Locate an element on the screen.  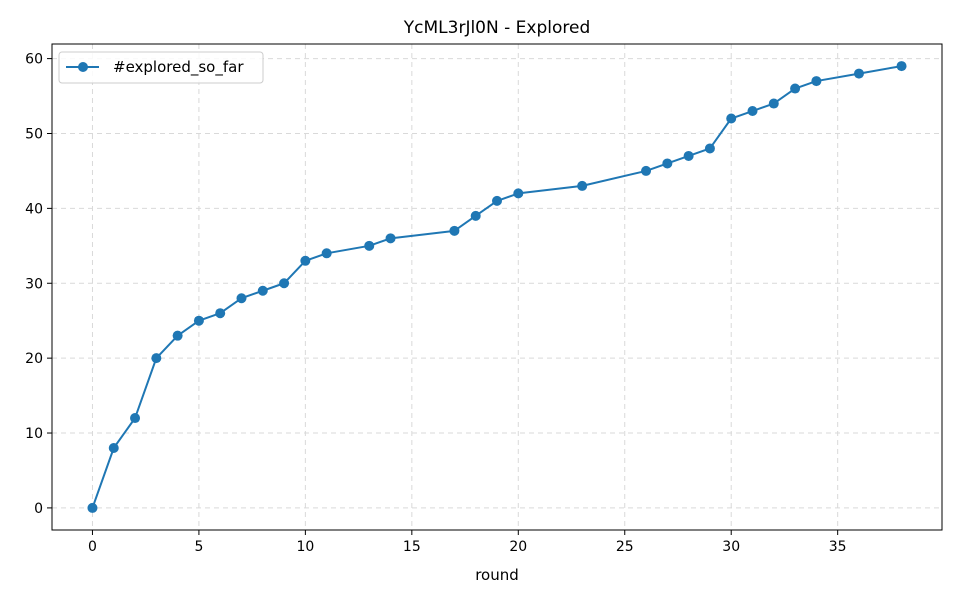
y-tick-label: 20 is located at coordinates (34, 359).